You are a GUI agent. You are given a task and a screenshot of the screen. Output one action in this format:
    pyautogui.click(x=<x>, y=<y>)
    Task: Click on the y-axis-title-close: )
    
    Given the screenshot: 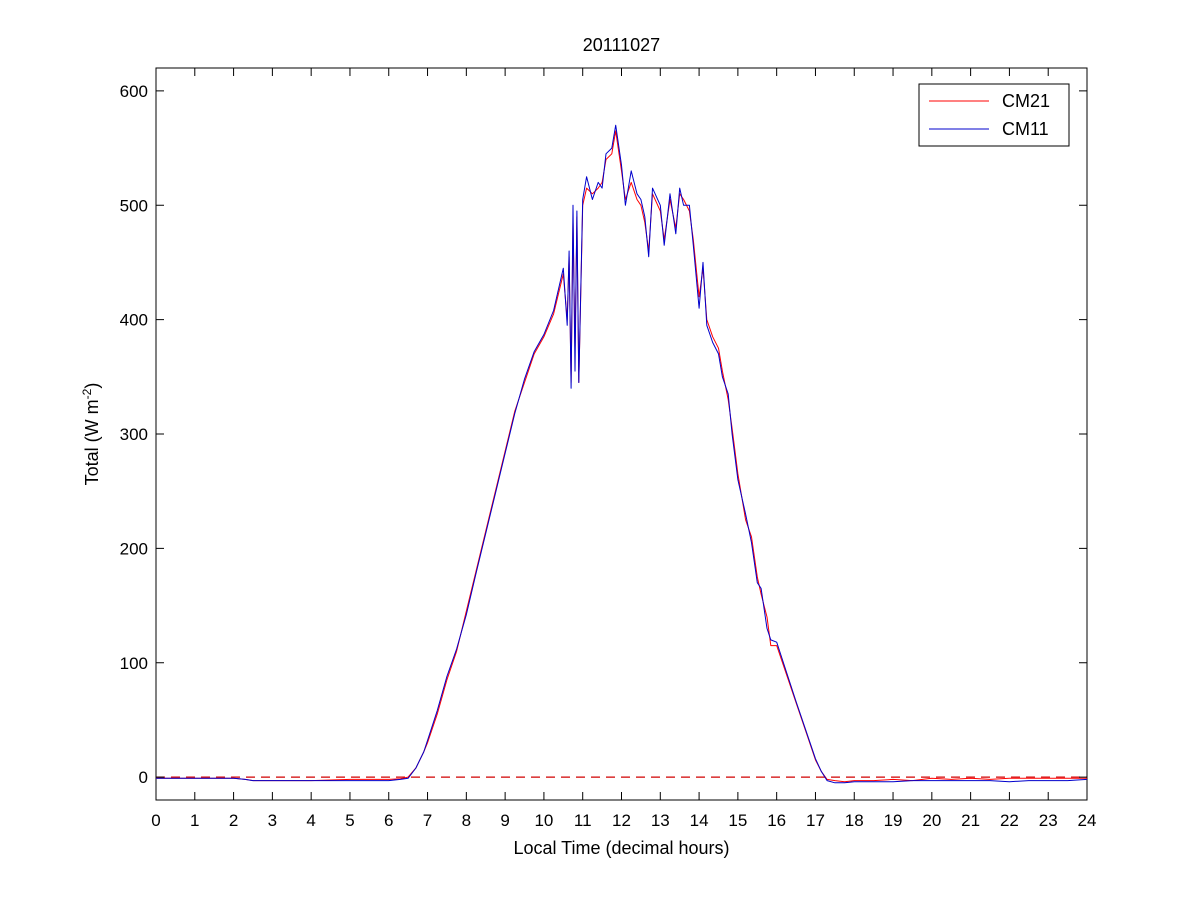 What is the action you would take?
    pyautogui.click(x=92, y=386)
    